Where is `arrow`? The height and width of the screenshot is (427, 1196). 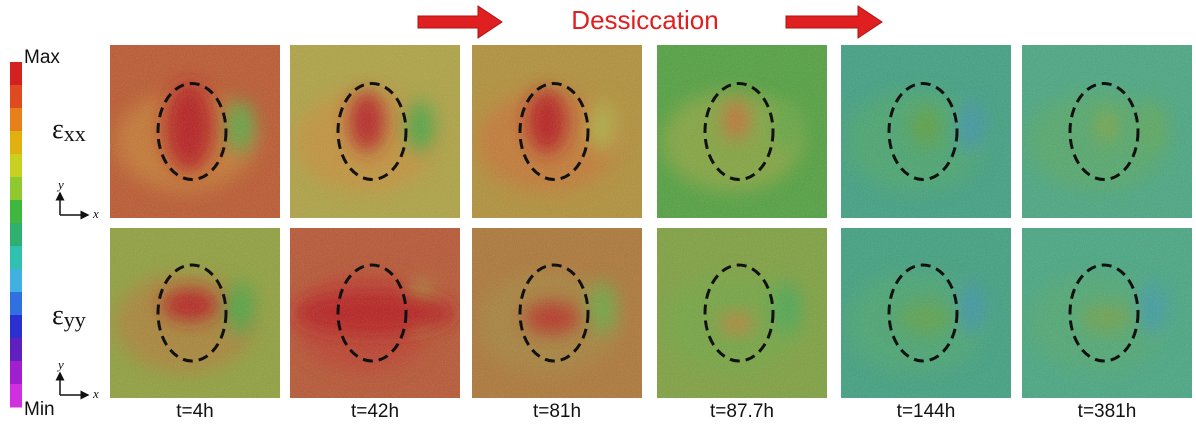 arrow is located at coordinates (650, 22).